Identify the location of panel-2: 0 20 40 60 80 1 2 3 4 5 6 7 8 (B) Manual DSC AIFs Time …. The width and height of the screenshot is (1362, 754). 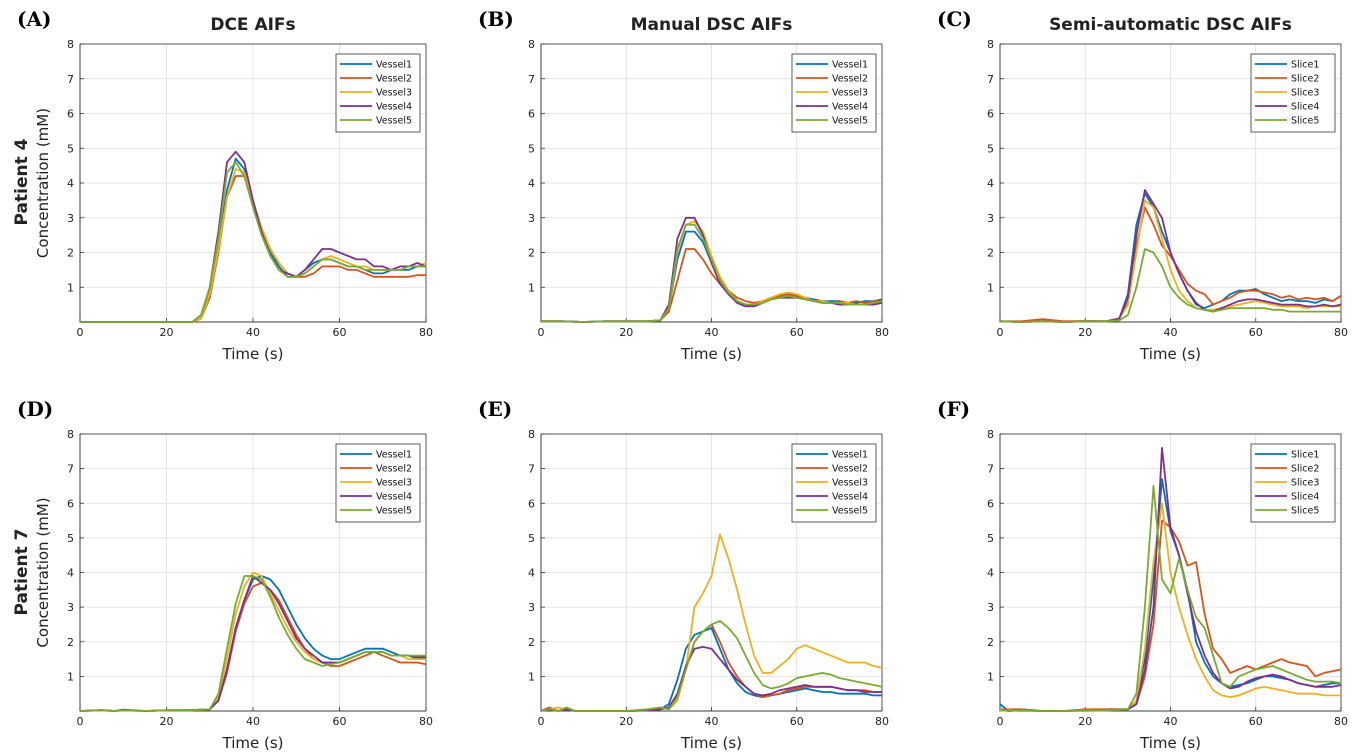
(683, 185).